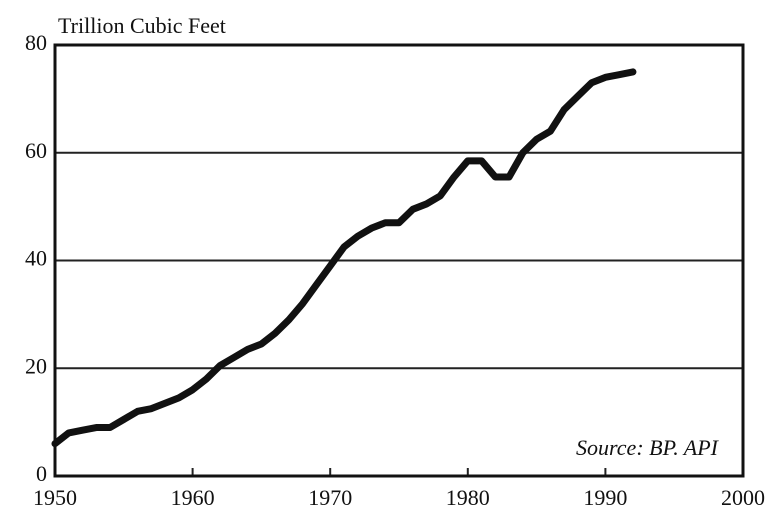 This screenshot has height=521, width=769. What do you see at coordinates (36, 42) in the screenshot?
I see `y-tick-label: 80` at bounding box center [36, 42].